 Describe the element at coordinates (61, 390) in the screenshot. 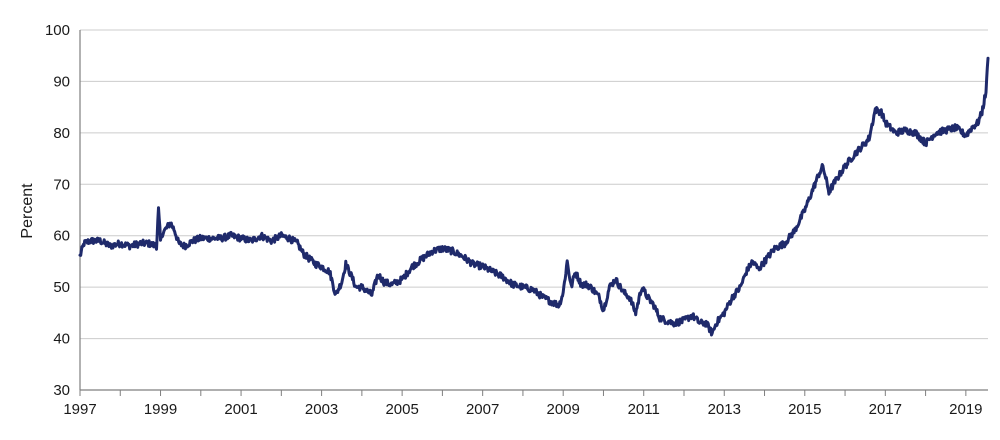

I see `y-tick-label-30: 30` at that location.